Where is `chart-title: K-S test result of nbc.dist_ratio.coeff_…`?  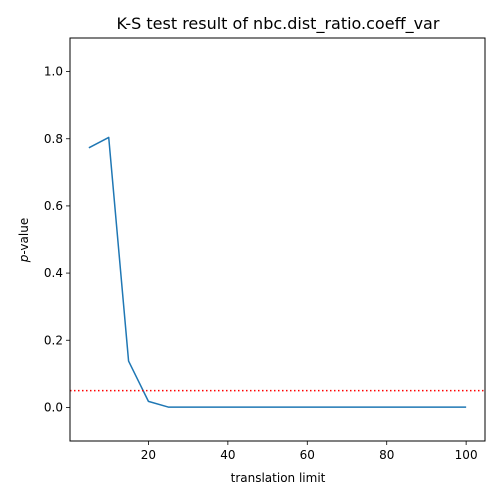 chart-title: K-S test result of nbc.dist_ratio.coeff_… is located at coordinates (278, 24).